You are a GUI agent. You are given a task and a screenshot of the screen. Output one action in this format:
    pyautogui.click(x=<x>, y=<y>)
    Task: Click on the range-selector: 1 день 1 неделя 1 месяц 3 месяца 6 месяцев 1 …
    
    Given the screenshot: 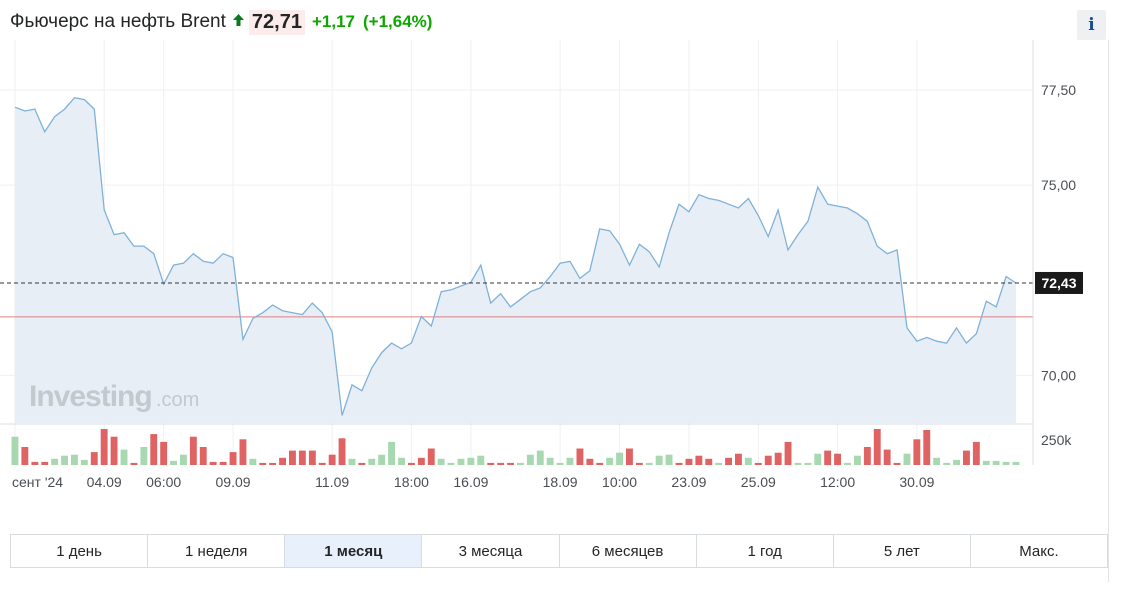 What is the action you would take?
    pyautogui.click(x=559, y=551)
    